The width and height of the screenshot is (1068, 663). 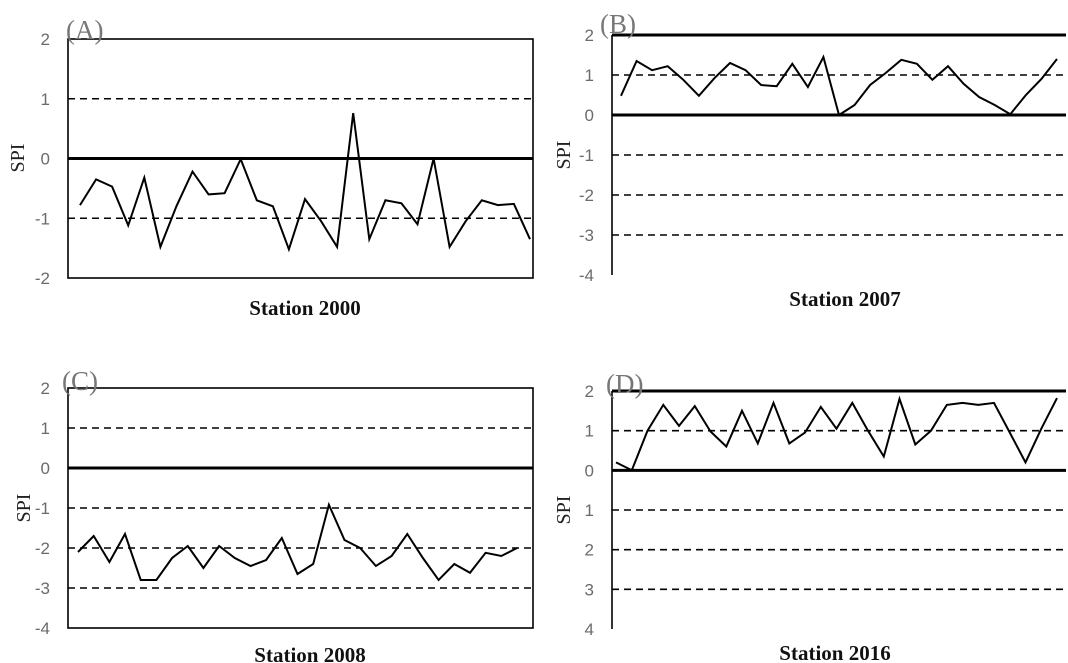 I want to click on x-axis-label: Station 2008, so click(x=309, y=653).